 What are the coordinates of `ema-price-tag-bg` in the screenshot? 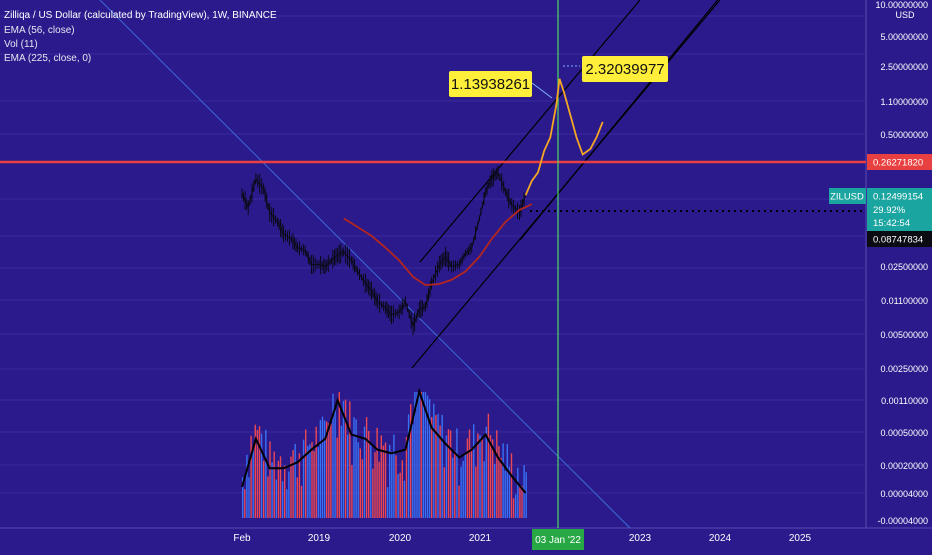 It's located at (899, 239).